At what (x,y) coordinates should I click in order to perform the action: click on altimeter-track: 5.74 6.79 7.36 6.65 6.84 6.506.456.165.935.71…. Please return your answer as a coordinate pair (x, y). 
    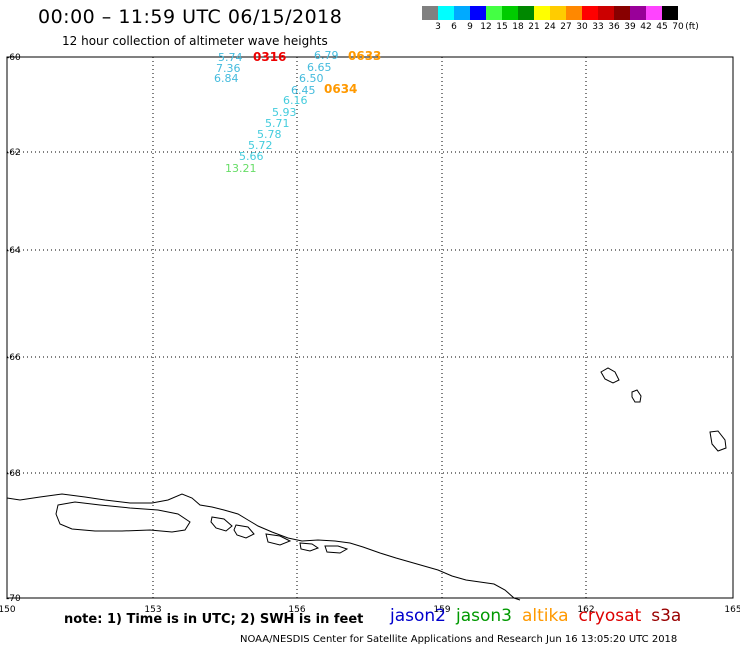
    Looking at the image, I should click on (297, 112).